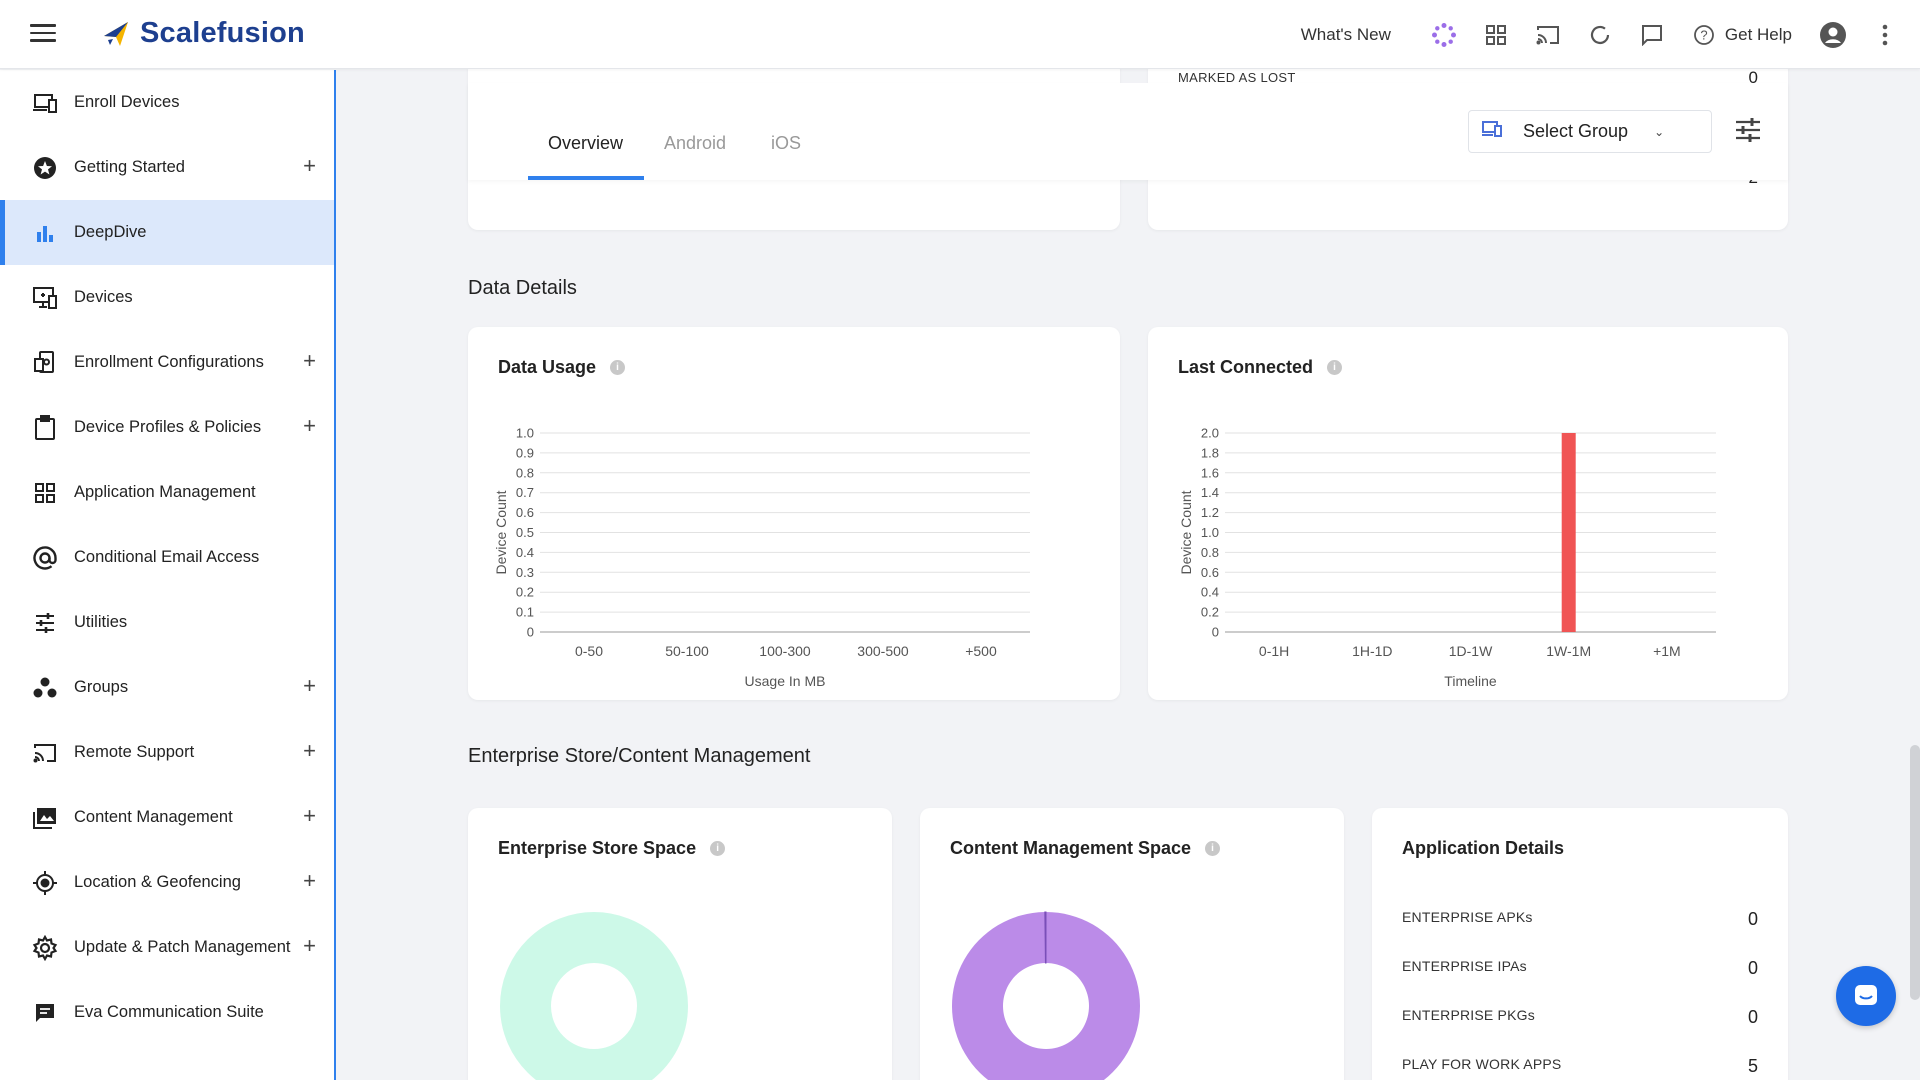 The image size is (1920, 1080). Describe the element at coordinates (525, 532) in the screenshot. I see `y-tick-label: 0.5` at that location.